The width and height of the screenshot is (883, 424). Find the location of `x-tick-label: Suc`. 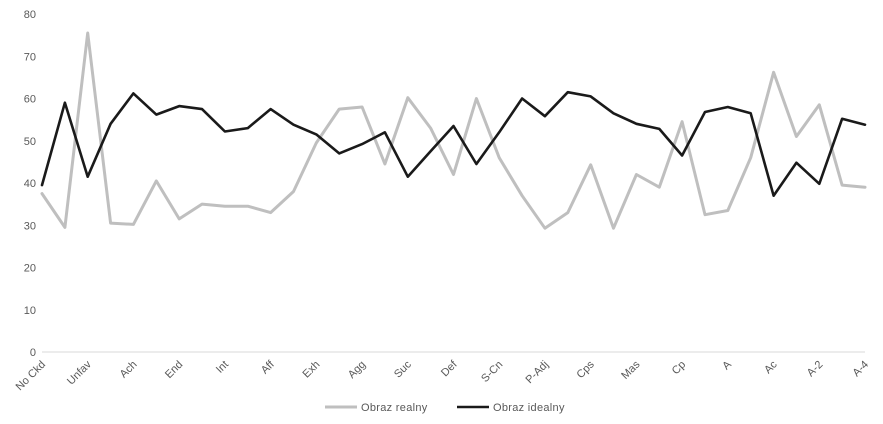

x-tick-label: Suc is located at coordinates (403, 369).